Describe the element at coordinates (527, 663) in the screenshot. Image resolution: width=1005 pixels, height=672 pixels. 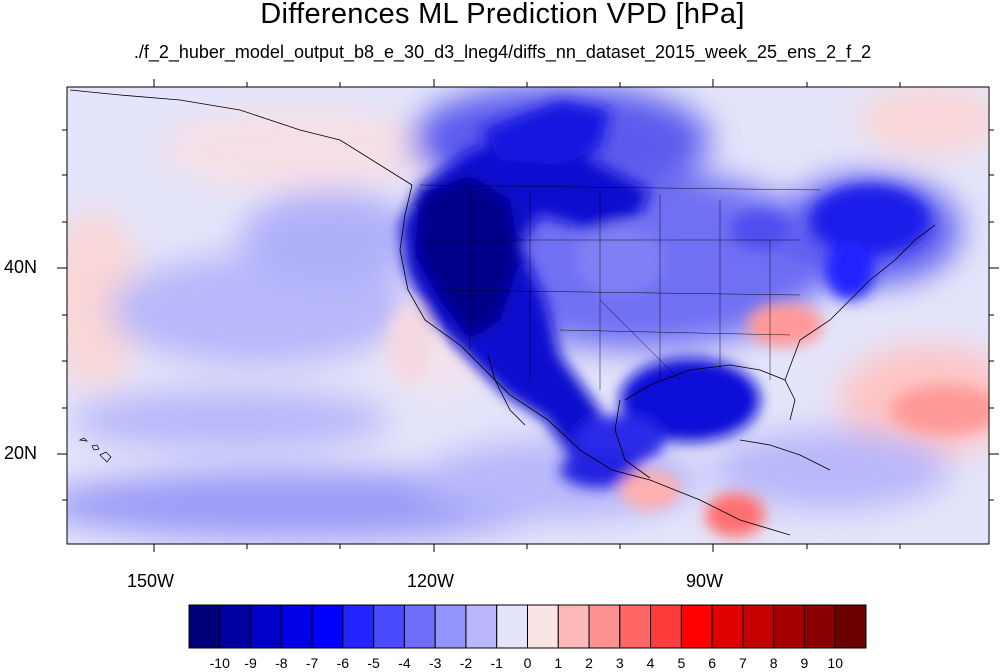
I see `colorbar-label: 0` at that location.